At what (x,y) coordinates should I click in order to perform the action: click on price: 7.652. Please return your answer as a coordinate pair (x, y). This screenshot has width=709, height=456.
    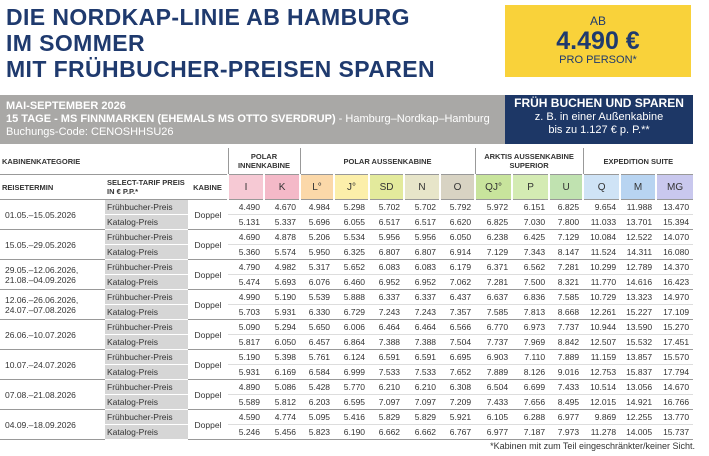
    Looking at the image, I should click on (458, 372).